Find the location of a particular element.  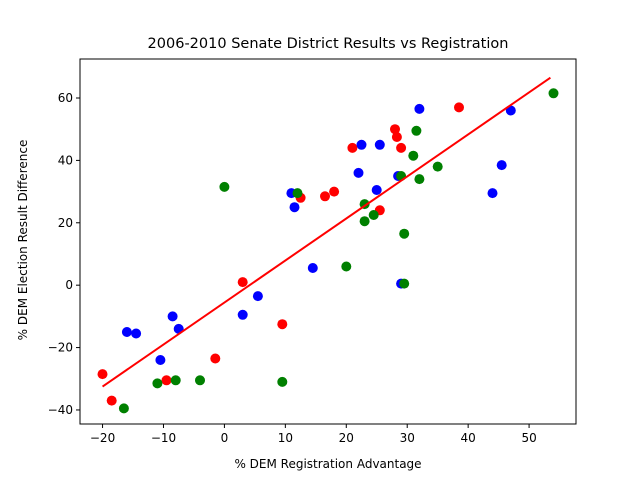

x-tick-label: 30 is located at coordinates (407, 438).